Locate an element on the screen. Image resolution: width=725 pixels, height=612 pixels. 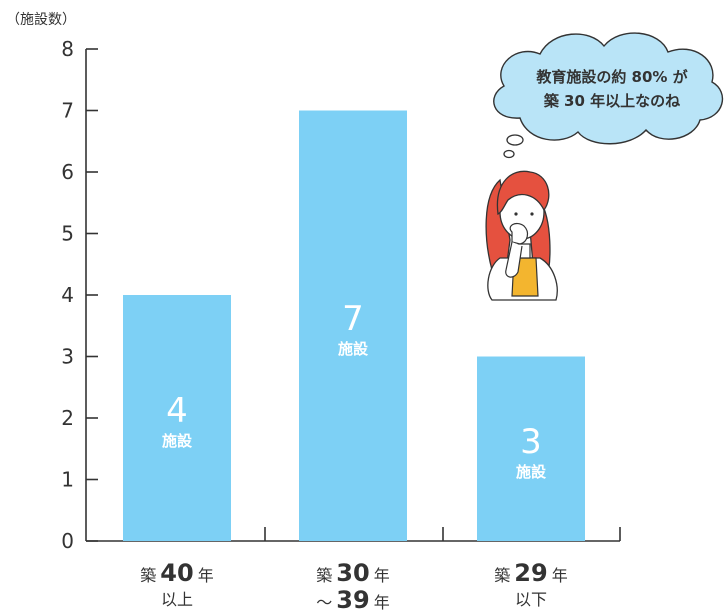
x-category-label-line2: ～ 39 年 is located at coordinates (352, 599).